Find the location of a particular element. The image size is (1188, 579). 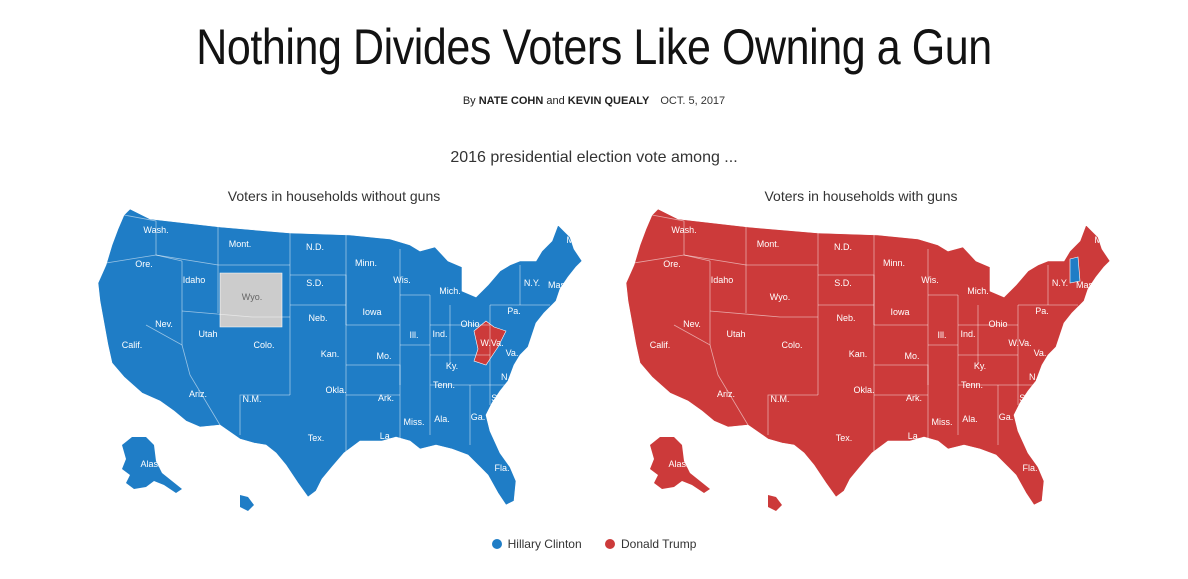

state-label: N.M. is located at coordinates (252, 399).